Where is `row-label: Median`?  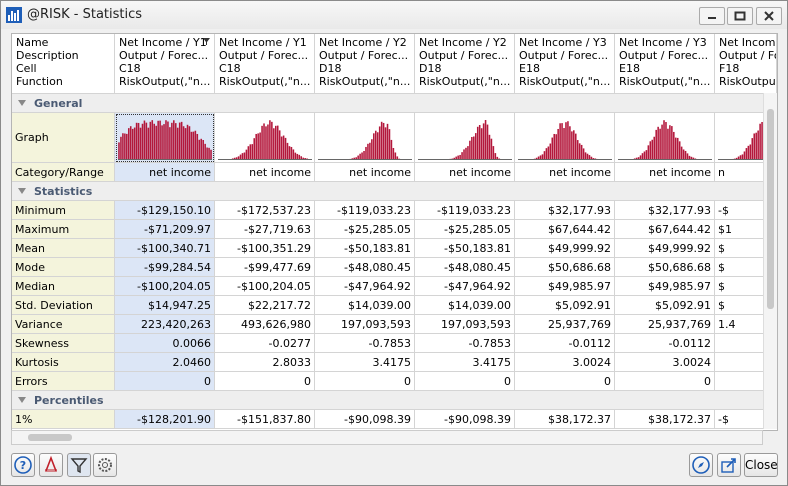 row-label: Median is located at coordinates (63, 286).